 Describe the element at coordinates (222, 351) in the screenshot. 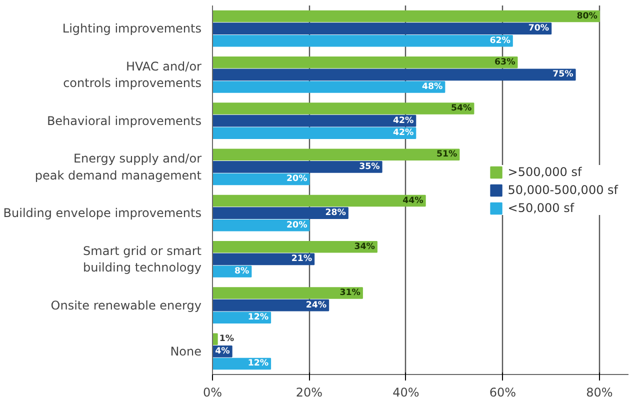

I see `data-label: 4%` at that location.